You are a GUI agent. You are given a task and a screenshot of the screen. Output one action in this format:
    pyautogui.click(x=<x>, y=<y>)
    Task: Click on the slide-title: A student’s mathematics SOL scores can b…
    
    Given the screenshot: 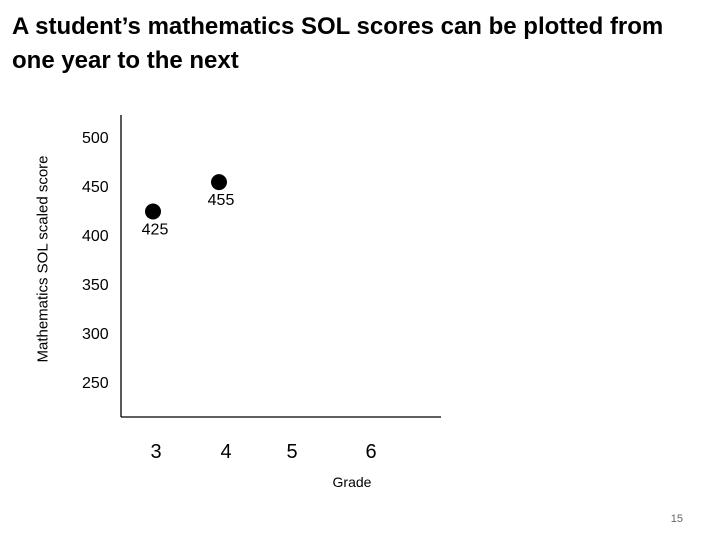 What is the action you would take?
    pyautogui.click(x=338, y=43)
    